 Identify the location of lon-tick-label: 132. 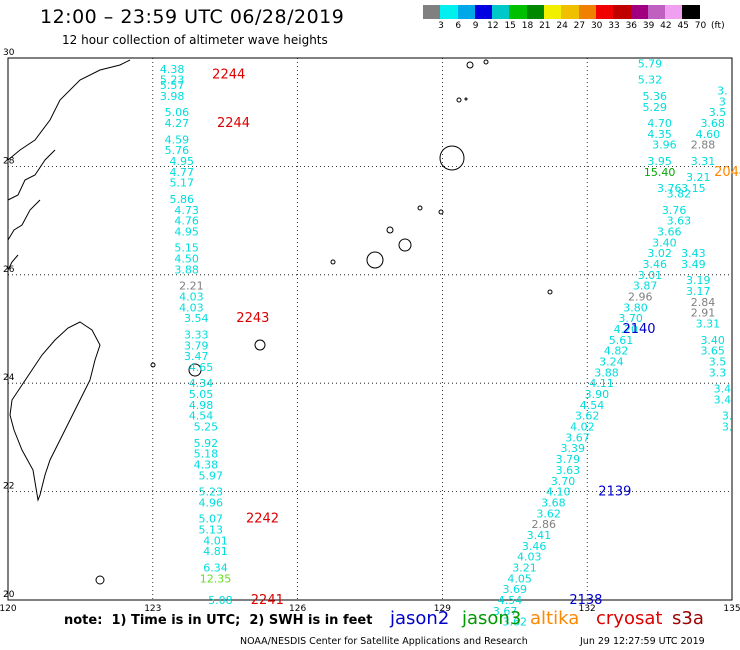
(587, 609).